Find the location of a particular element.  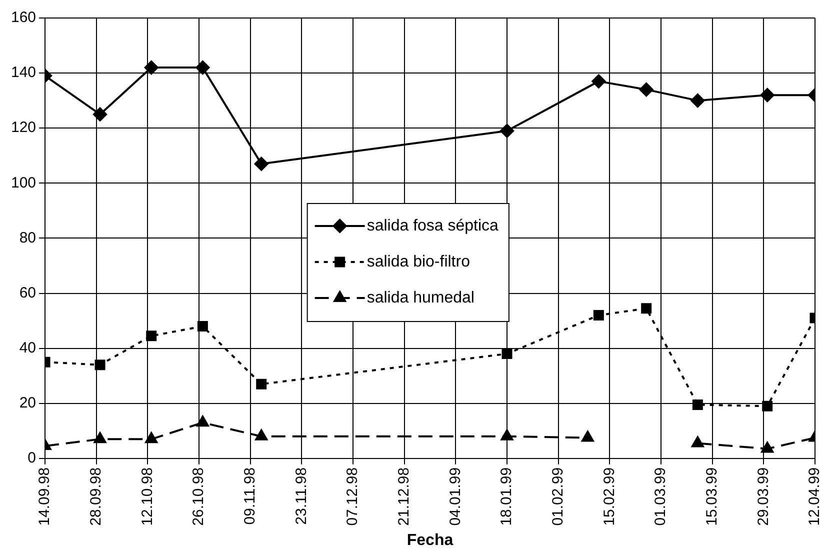

x-tick-label: 28.09.98 is located at coordinates (96, 496).